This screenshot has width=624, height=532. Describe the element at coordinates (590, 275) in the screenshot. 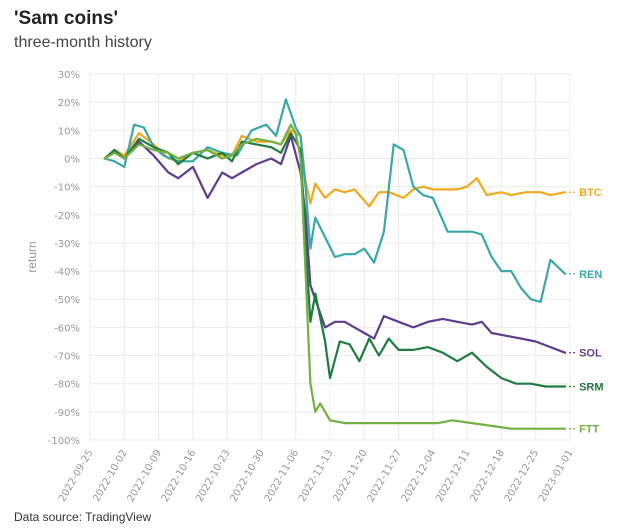

I see `series-label-ren: REN` at that location.